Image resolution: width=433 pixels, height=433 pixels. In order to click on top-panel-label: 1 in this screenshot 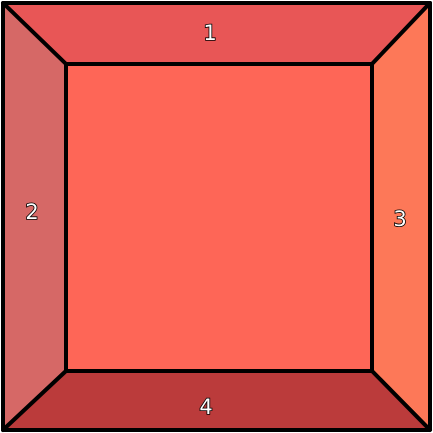, I will do `click(209, 33)`.